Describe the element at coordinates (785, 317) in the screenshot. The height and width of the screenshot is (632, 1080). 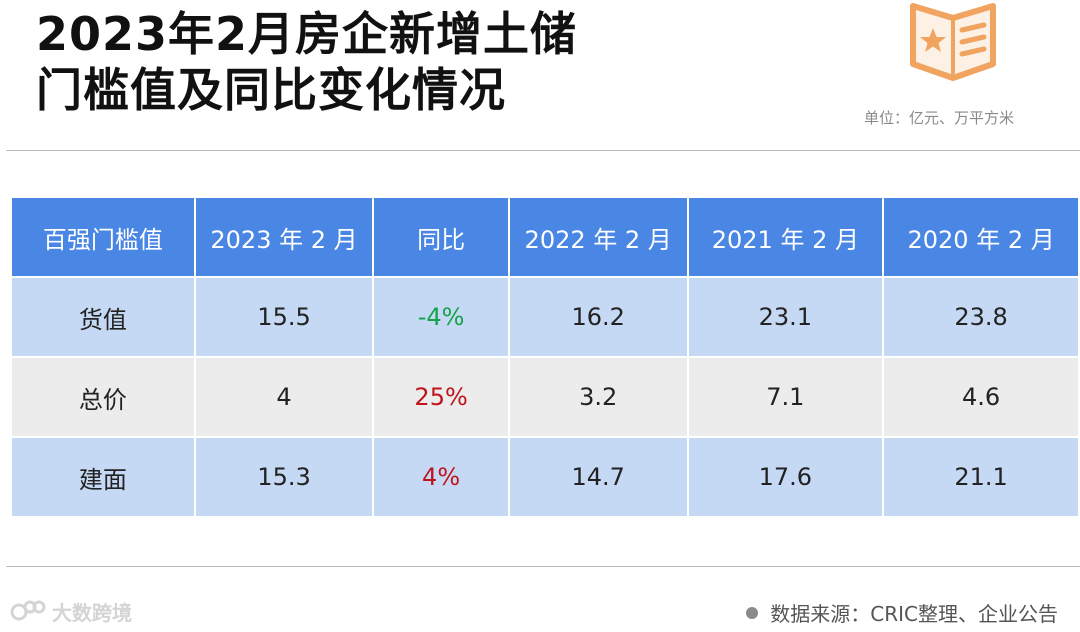
I see `table-cell: 23.1` at that location.